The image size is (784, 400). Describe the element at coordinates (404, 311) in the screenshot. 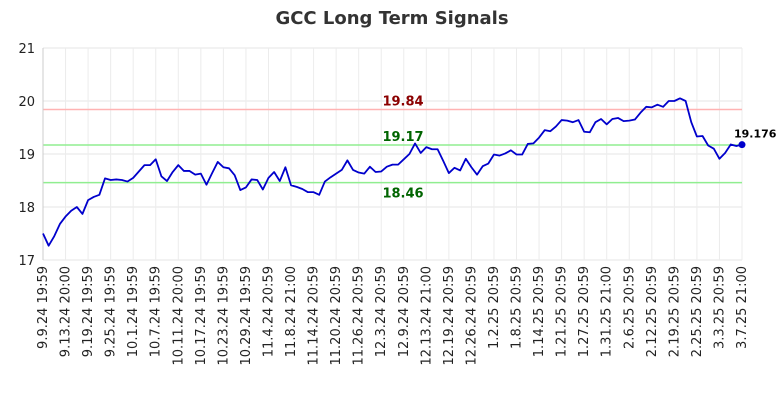

I see `x-tick-label: 12.9.24 20:59` at that location.